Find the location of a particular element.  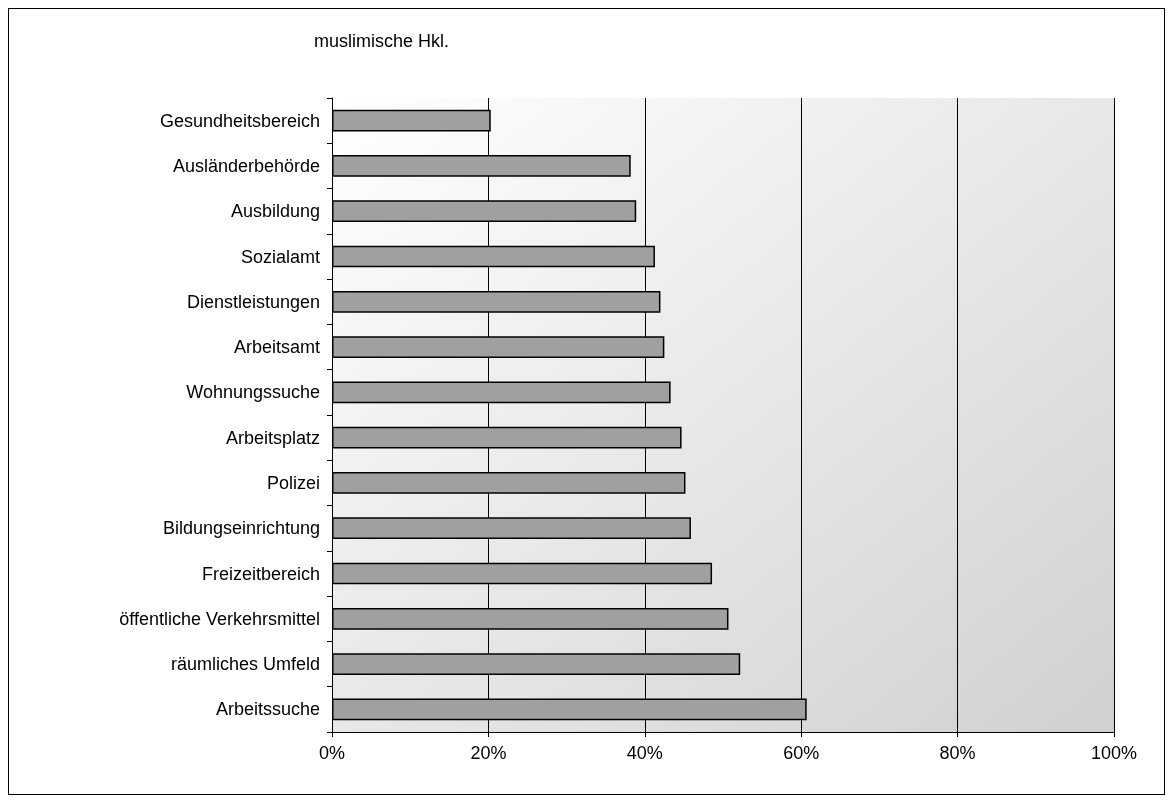

x-tick-label: 0% is located at coordinates (332, 753).